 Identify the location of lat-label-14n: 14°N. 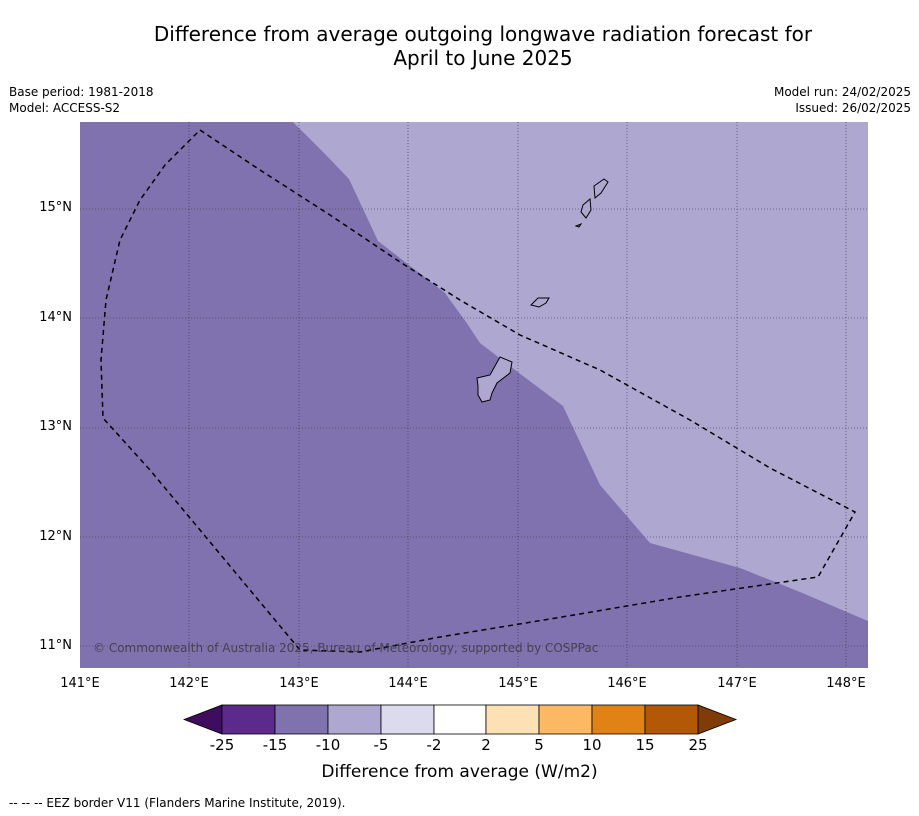
(55, 317).